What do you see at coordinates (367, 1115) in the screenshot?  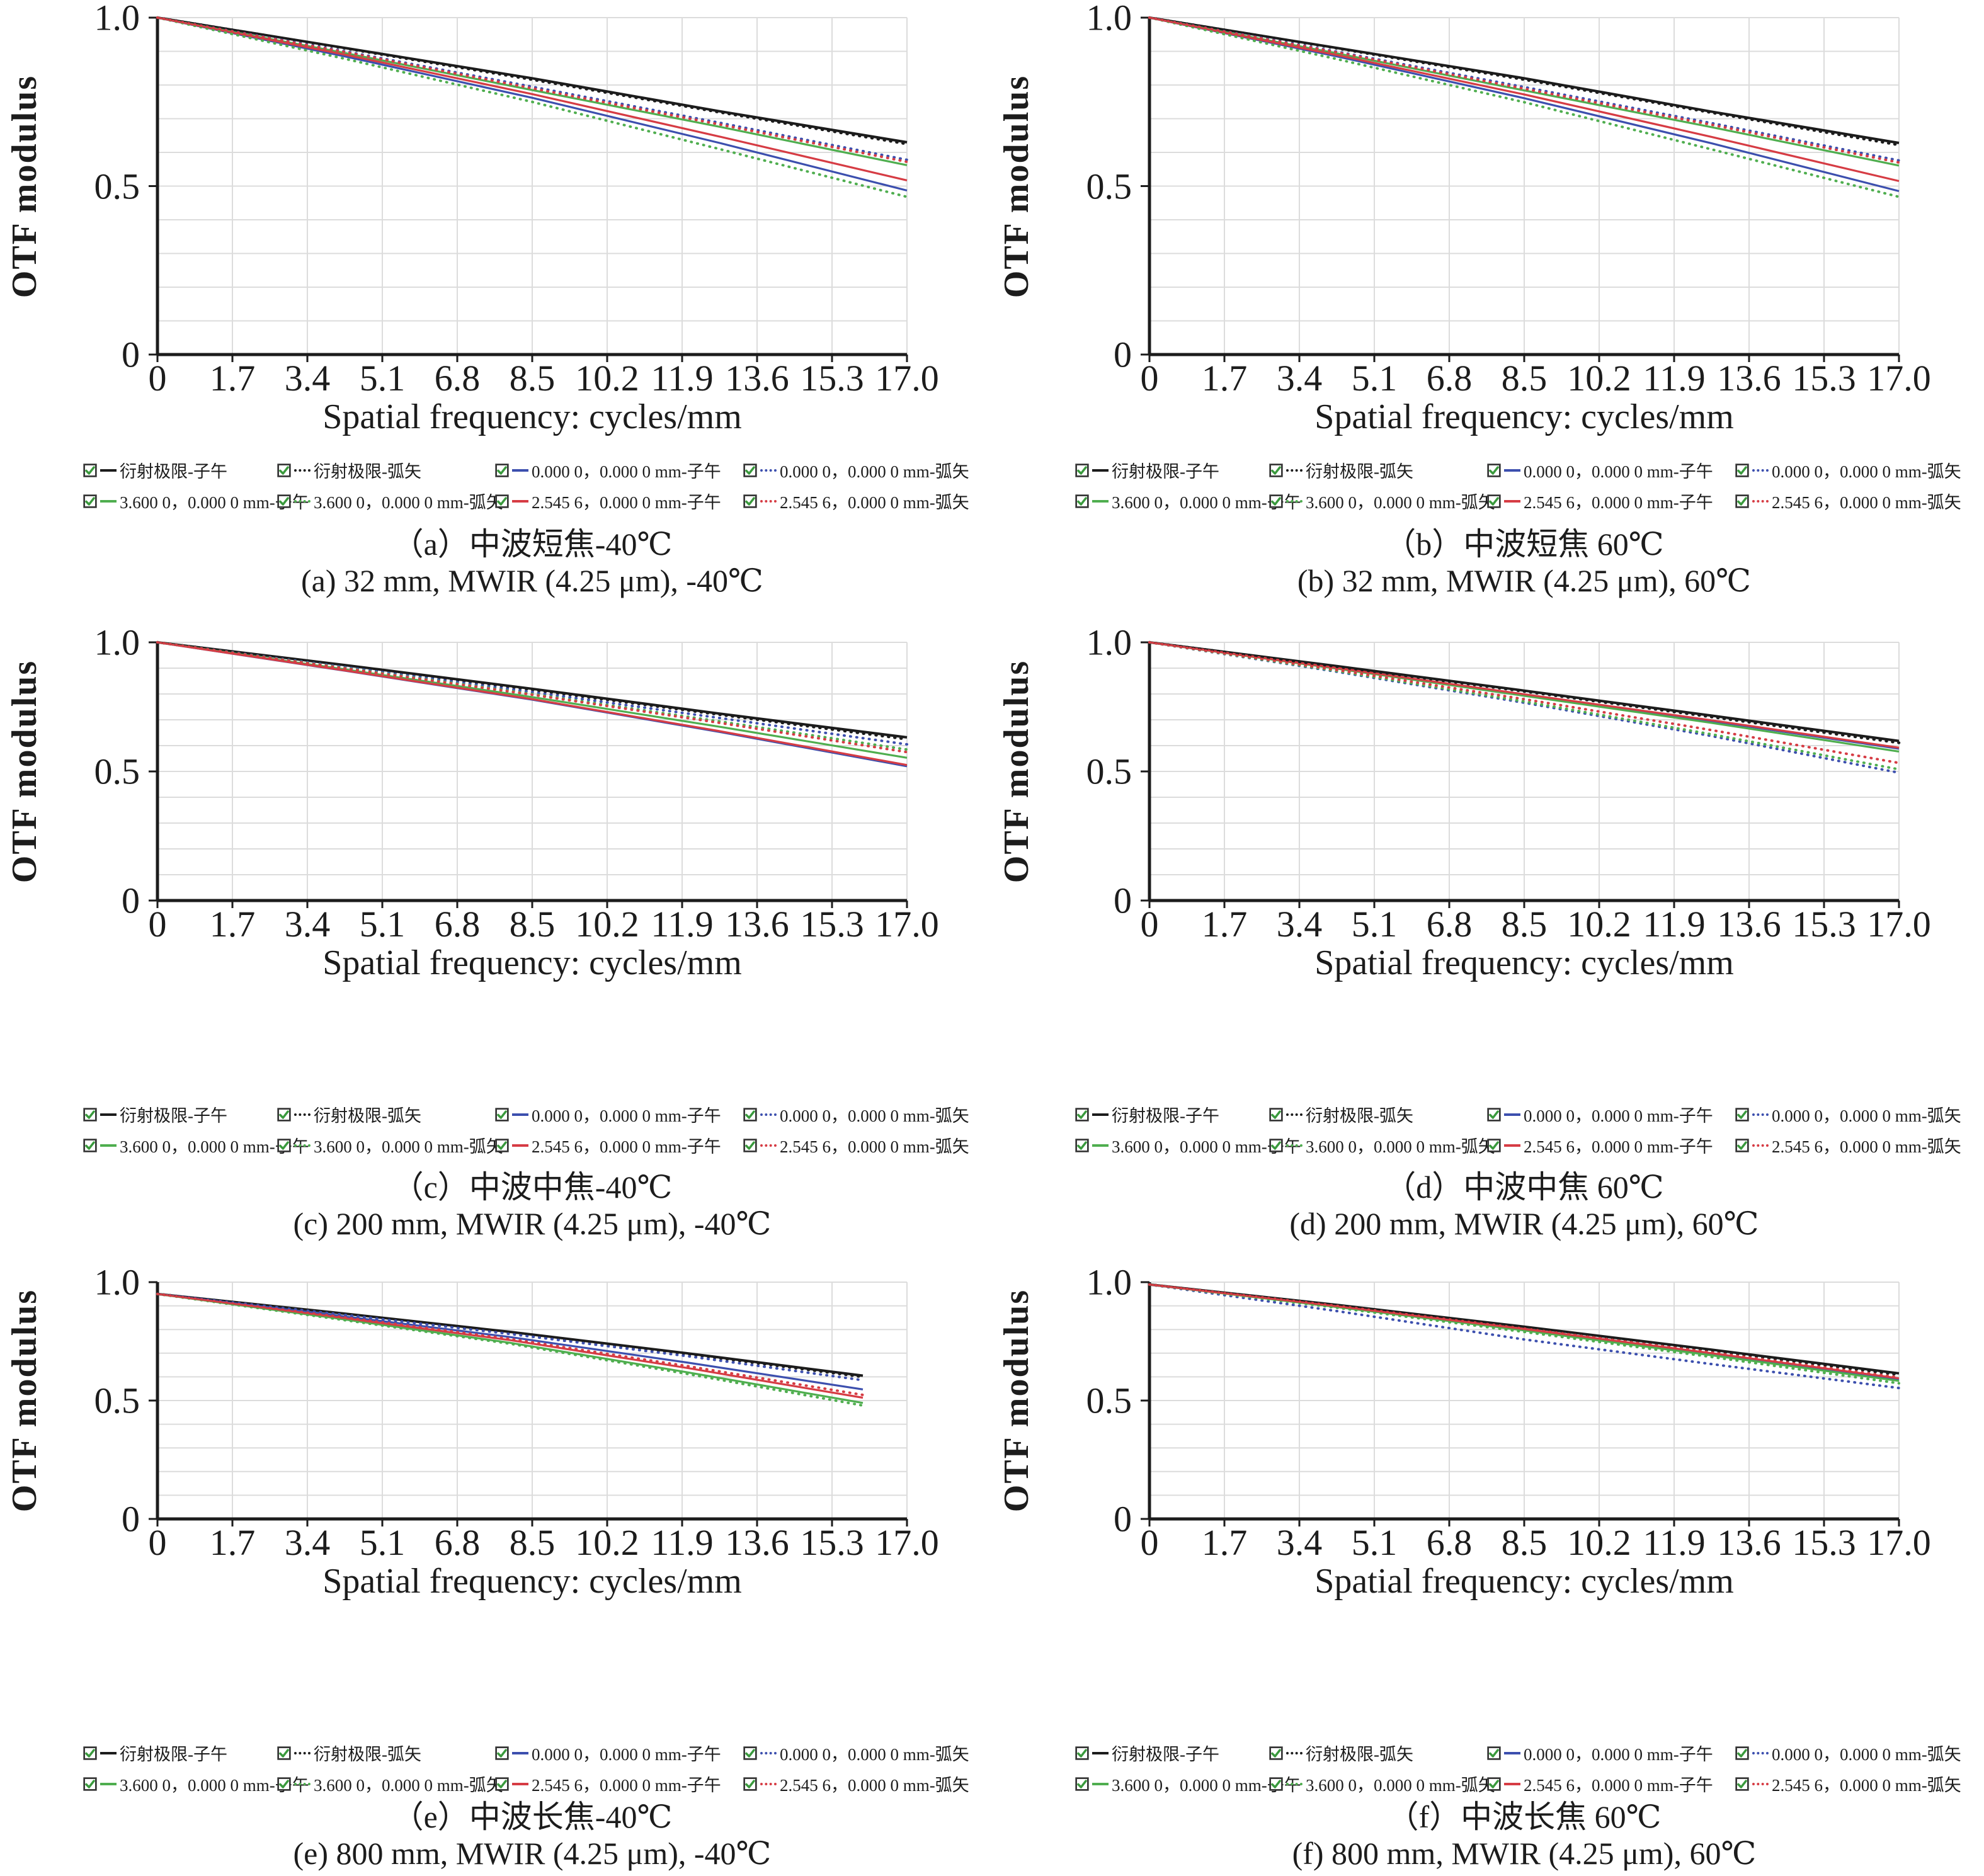 I see `legend-label: 衍射极限-弧矢` at bounding box center [367, 1115].